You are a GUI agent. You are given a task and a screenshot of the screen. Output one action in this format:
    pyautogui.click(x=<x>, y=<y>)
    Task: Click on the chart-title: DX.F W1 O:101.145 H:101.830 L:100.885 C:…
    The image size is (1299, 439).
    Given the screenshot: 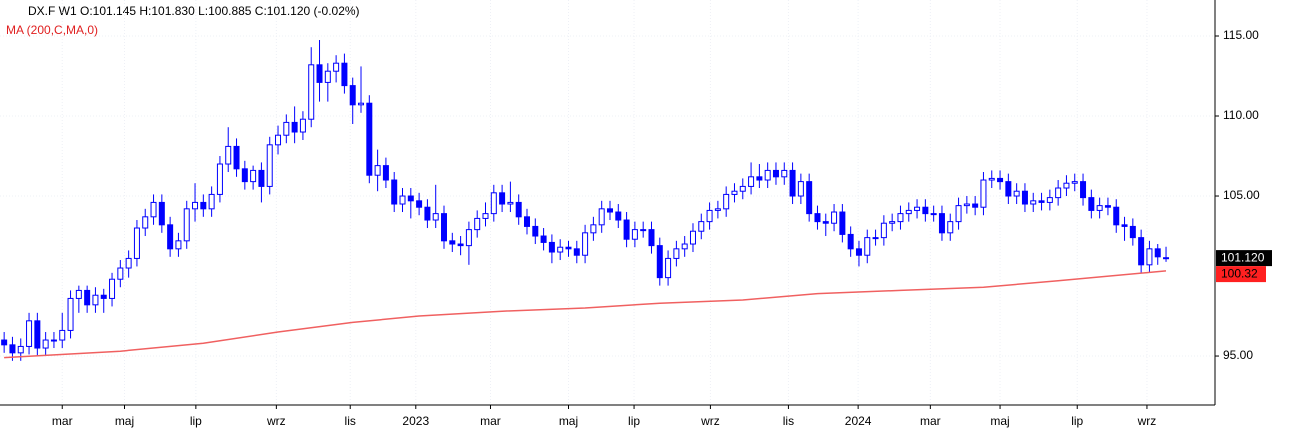 What is the action you would take?
    pyautogui.click(x=194, y=11)
    